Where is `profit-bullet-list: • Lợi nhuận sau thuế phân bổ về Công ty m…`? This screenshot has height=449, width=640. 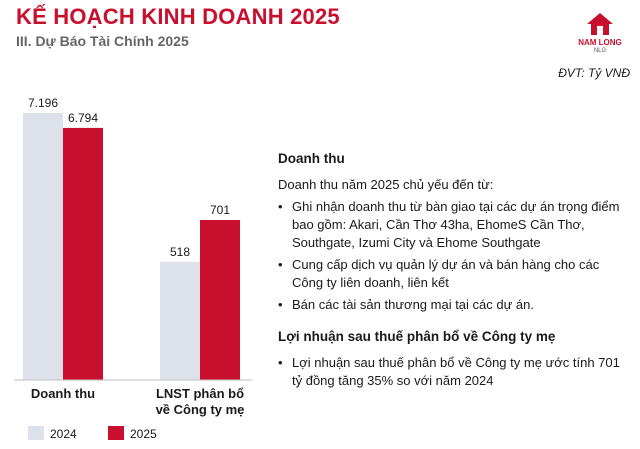
profit-bullet-list: • Lợi nhuận sau thuế phân bổ về Công ty m… is located at coordinates (453, 372).